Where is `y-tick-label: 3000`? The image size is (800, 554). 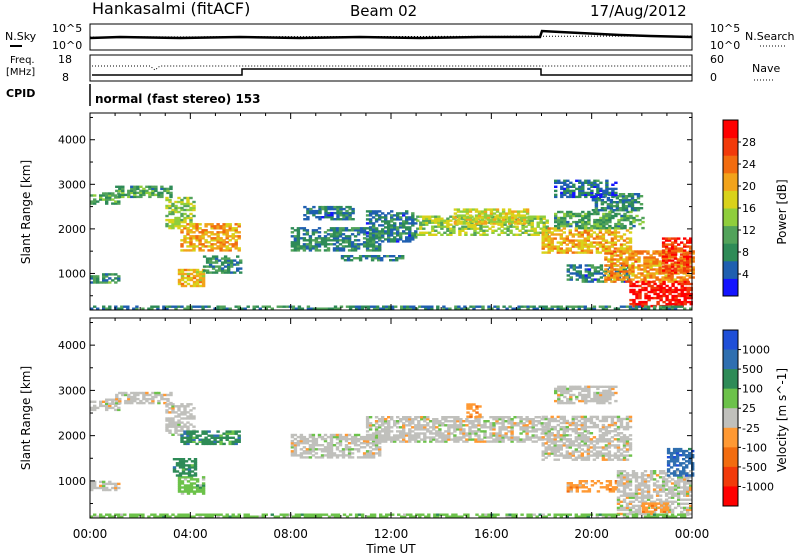 y-tick-label: 3000 is located at coordinates (72, 184).